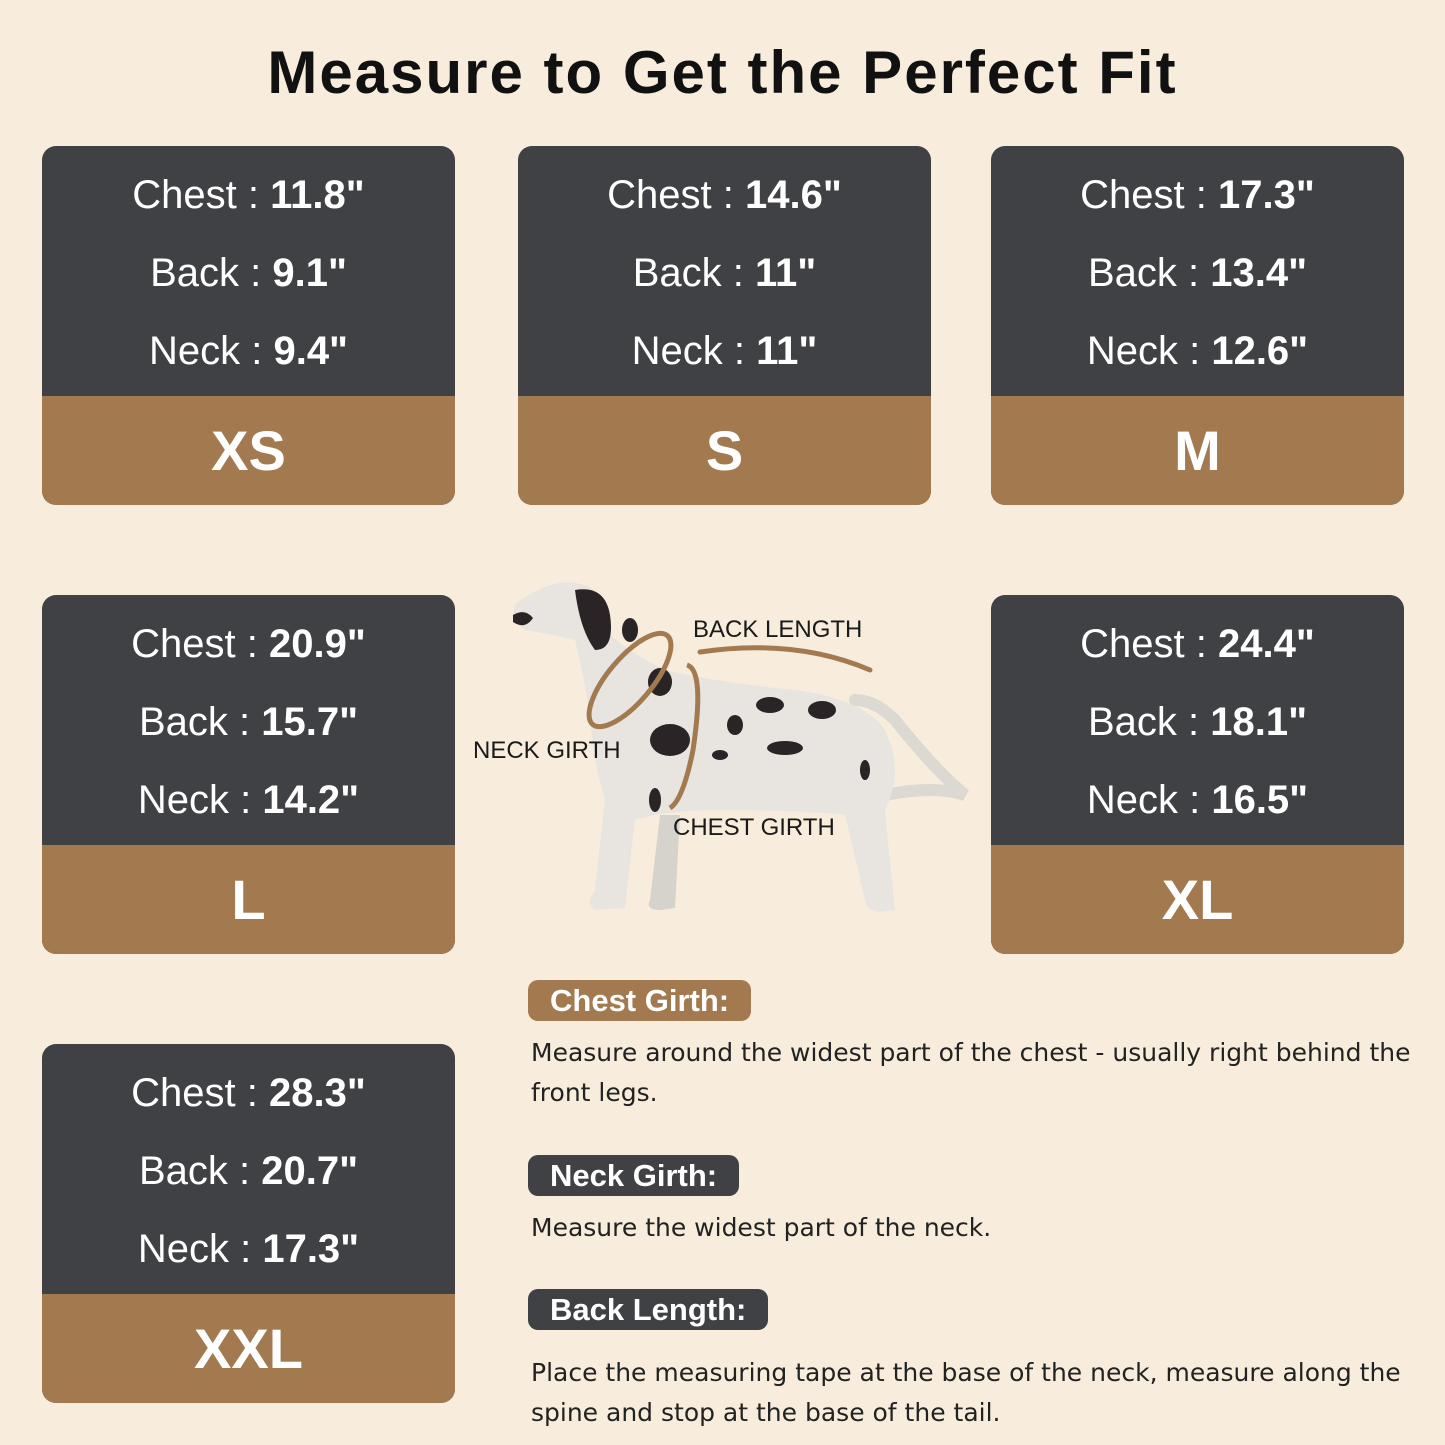  What do you see at coordinates (317, 195) in the screenshot?
I see `chest-value: 11.8"` at bounding box center [317, 195].